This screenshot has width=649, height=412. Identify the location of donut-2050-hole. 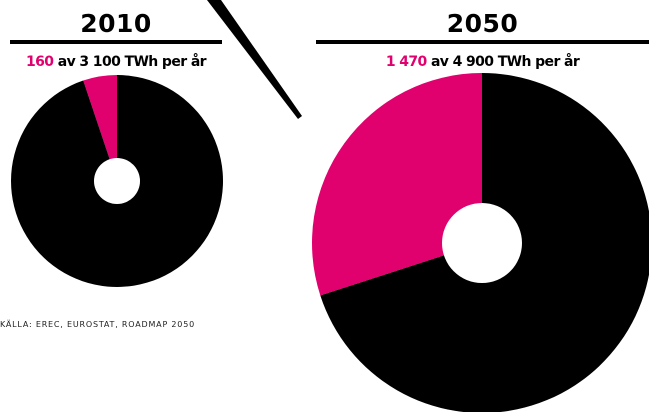
(482, 243).